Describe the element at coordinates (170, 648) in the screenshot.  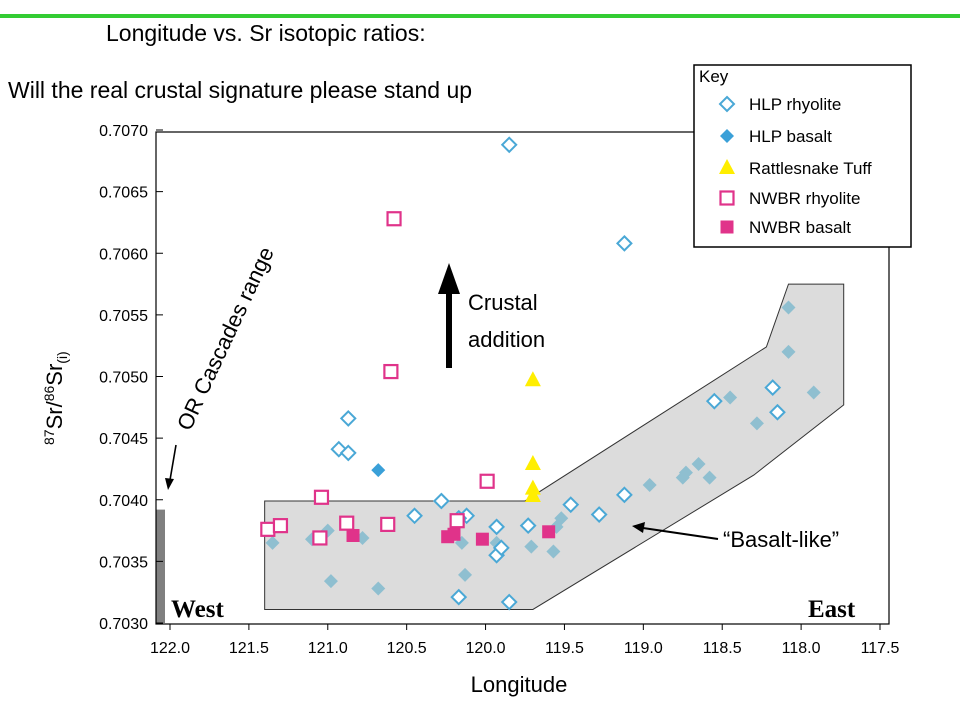
I see `x-tick-label: 122.0` at that location.